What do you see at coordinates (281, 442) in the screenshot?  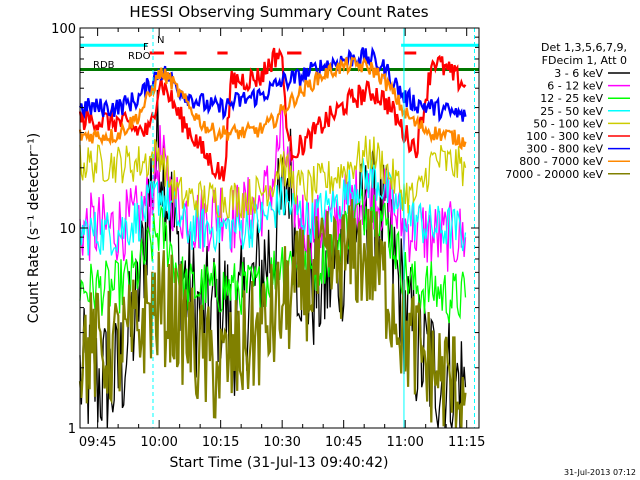 I see `x-tick-label: 10:30` at bounding box center [281, 442].